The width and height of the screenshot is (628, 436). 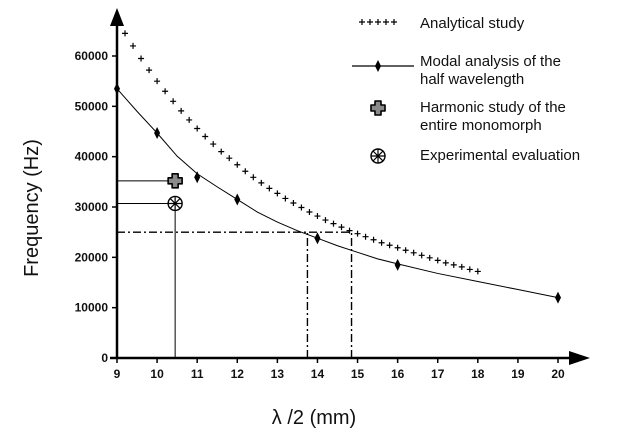 What do you see at coordinates (92, 56) in the screenshot?
I see `y-tick-label: 60000` at bounding box center [92, 56].